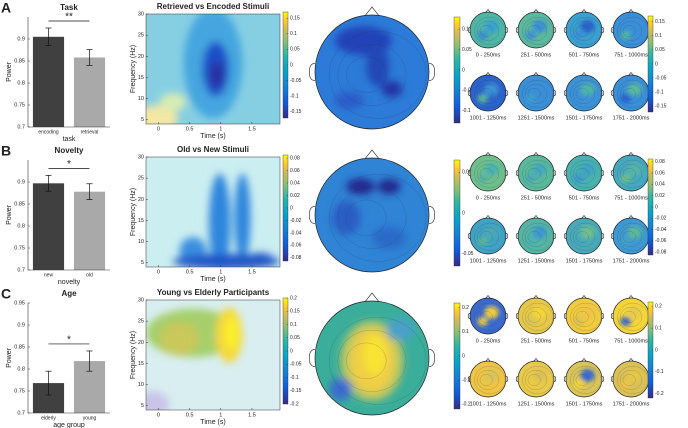  I want to click on colorbar-tick-label: 0.1, so click(465, 332).